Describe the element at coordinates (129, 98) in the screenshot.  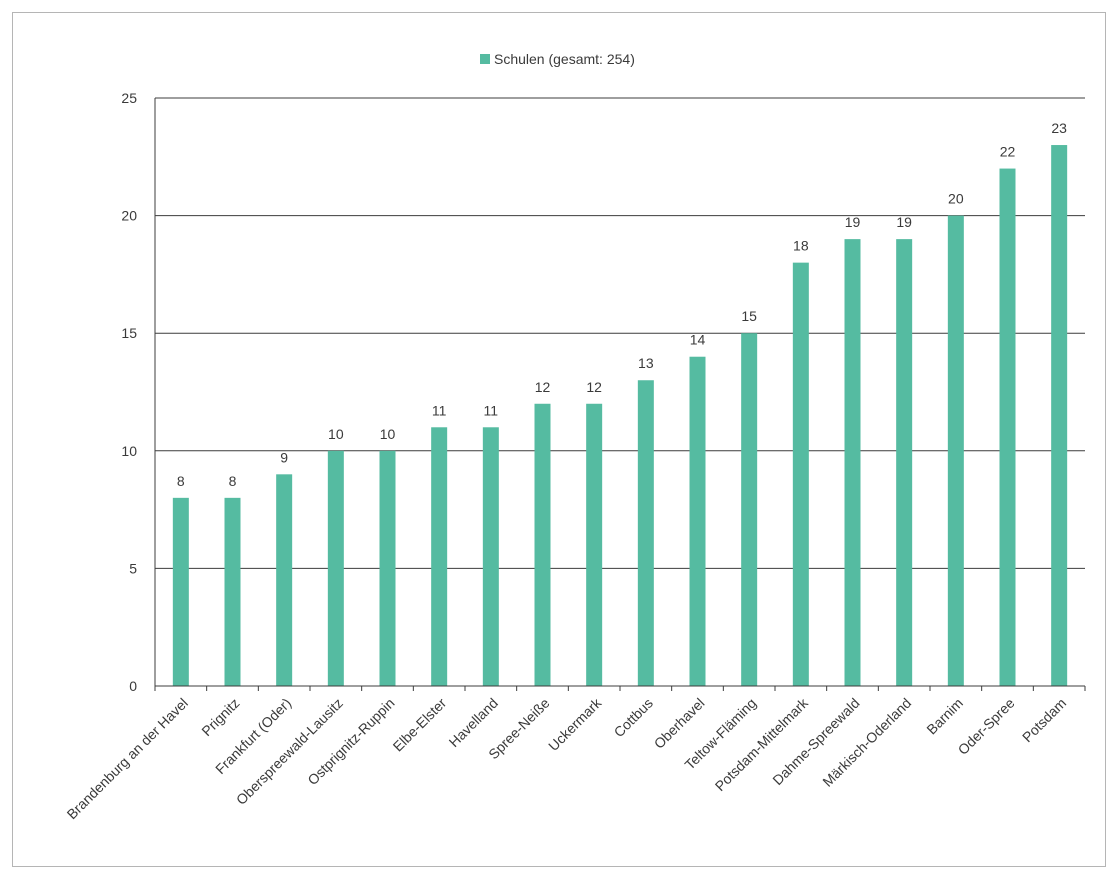
I see `y-tick-label: 25` at that location.